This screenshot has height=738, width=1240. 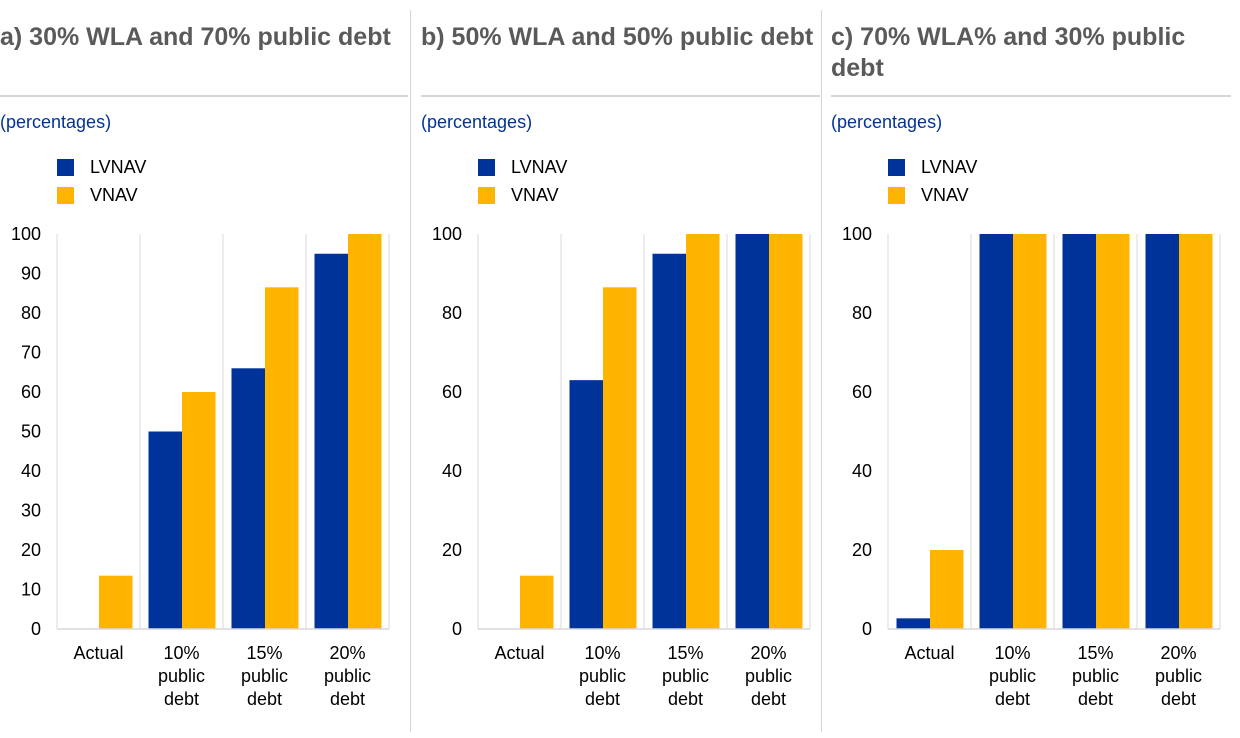 What do you see at coordinates (31, 353) in the screenshot?
I see `y-tick-label: 70` at bounding box center [31, 353].